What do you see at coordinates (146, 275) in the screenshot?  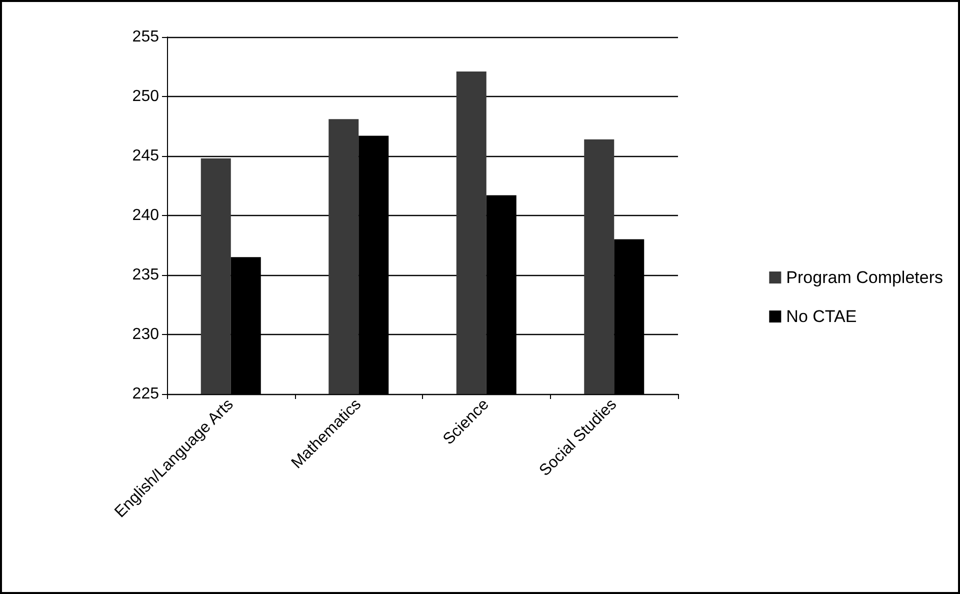 I see `y-tick-label: 235` at bounding box center [146, 275].